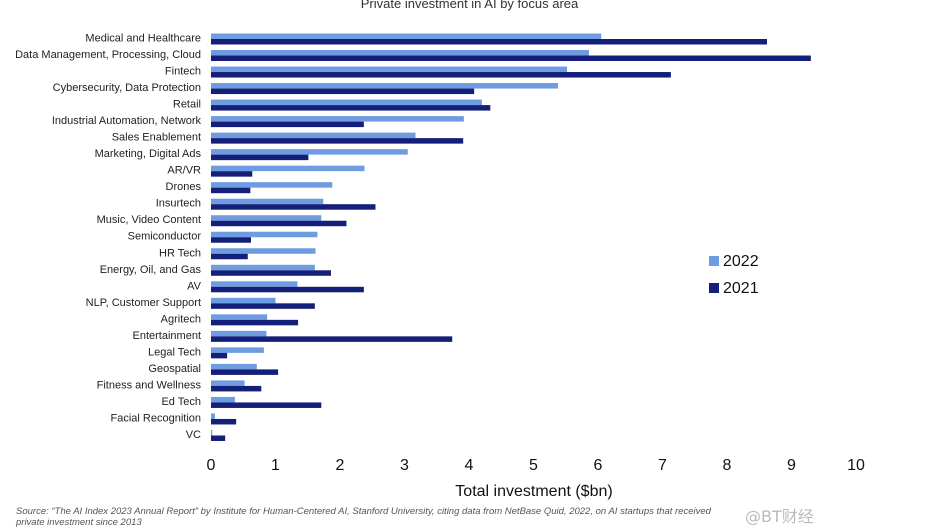 This screenshot has height=530, width=939. Describe the element at coordinates (239, 333) in the screenshot. I see `bar-2022-entertainment` at that location.